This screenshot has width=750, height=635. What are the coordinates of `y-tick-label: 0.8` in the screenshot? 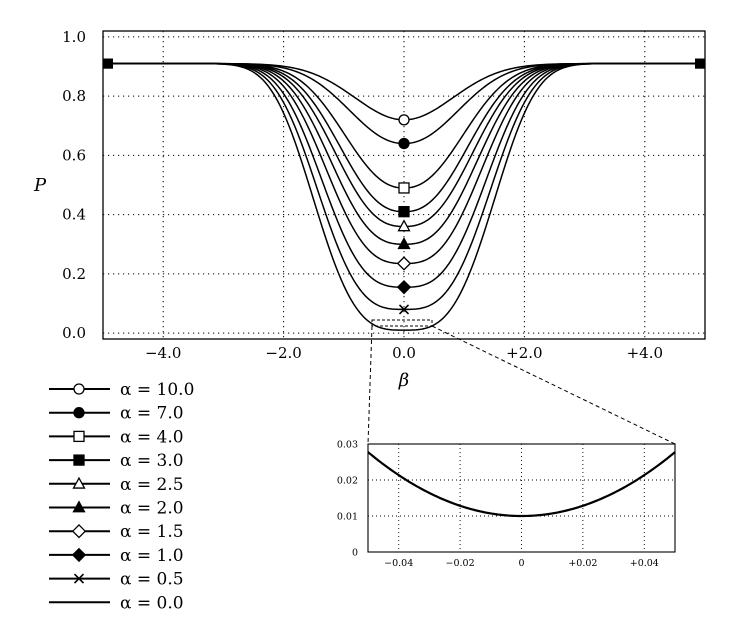 It's located at (74, 96).